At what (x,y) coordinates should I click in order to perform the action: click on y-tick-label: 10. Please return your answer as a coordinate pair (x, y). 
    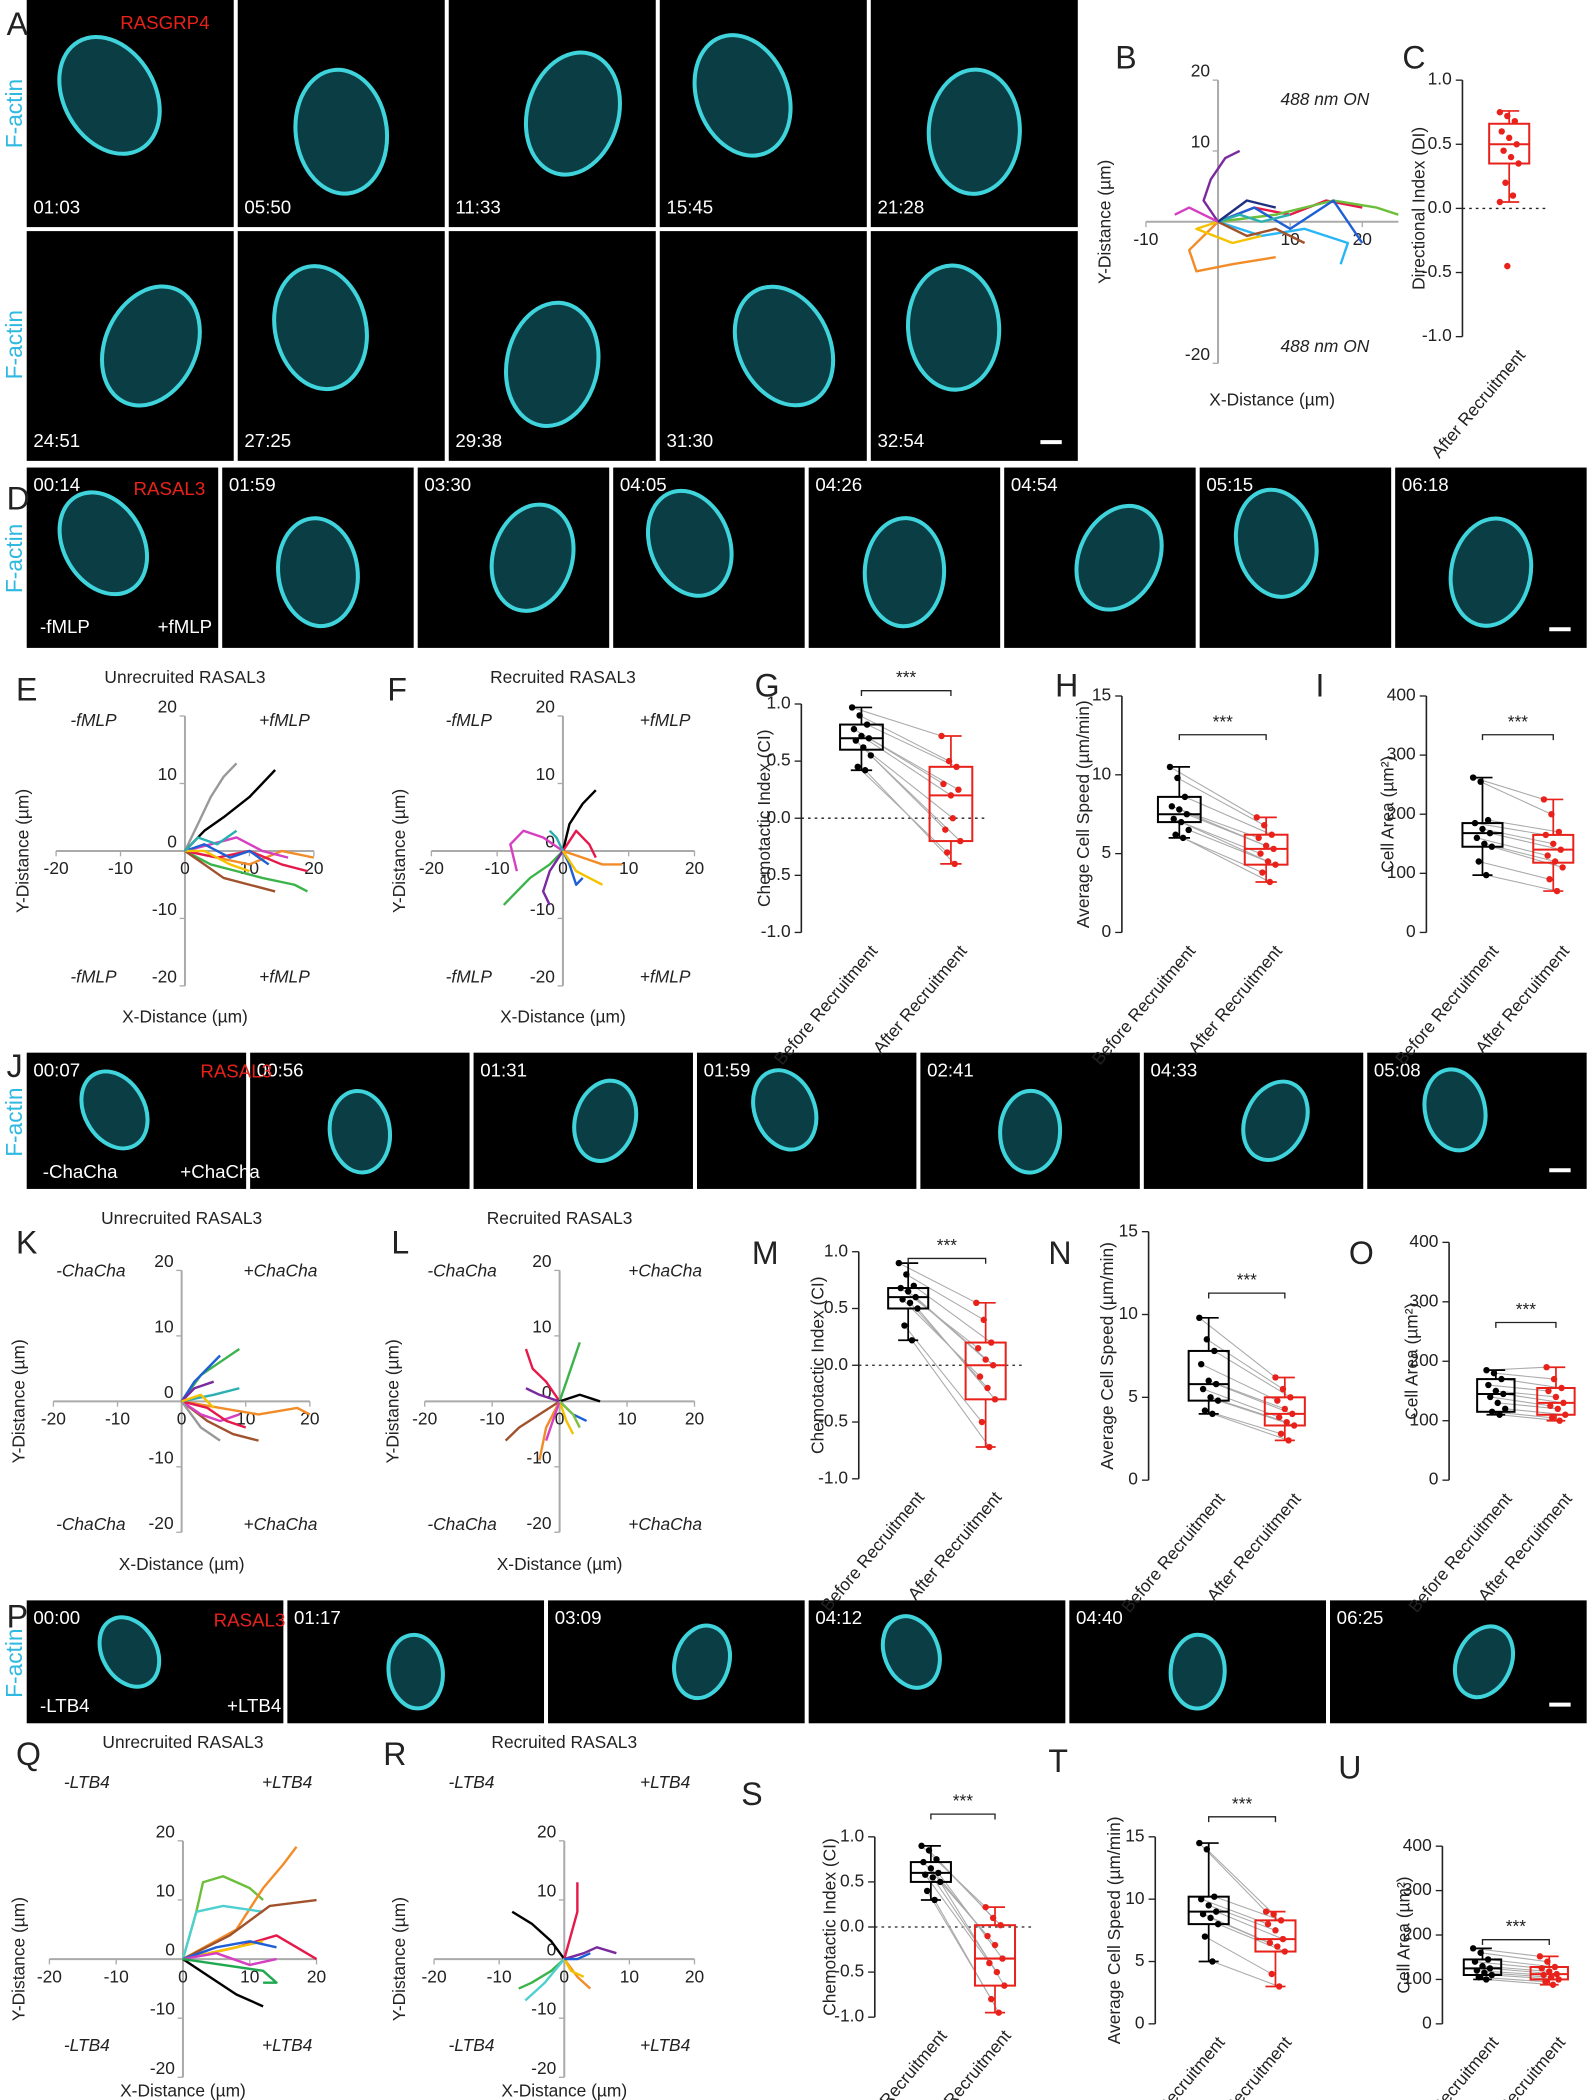
    Looking at the image, I should click on (165, 1891).